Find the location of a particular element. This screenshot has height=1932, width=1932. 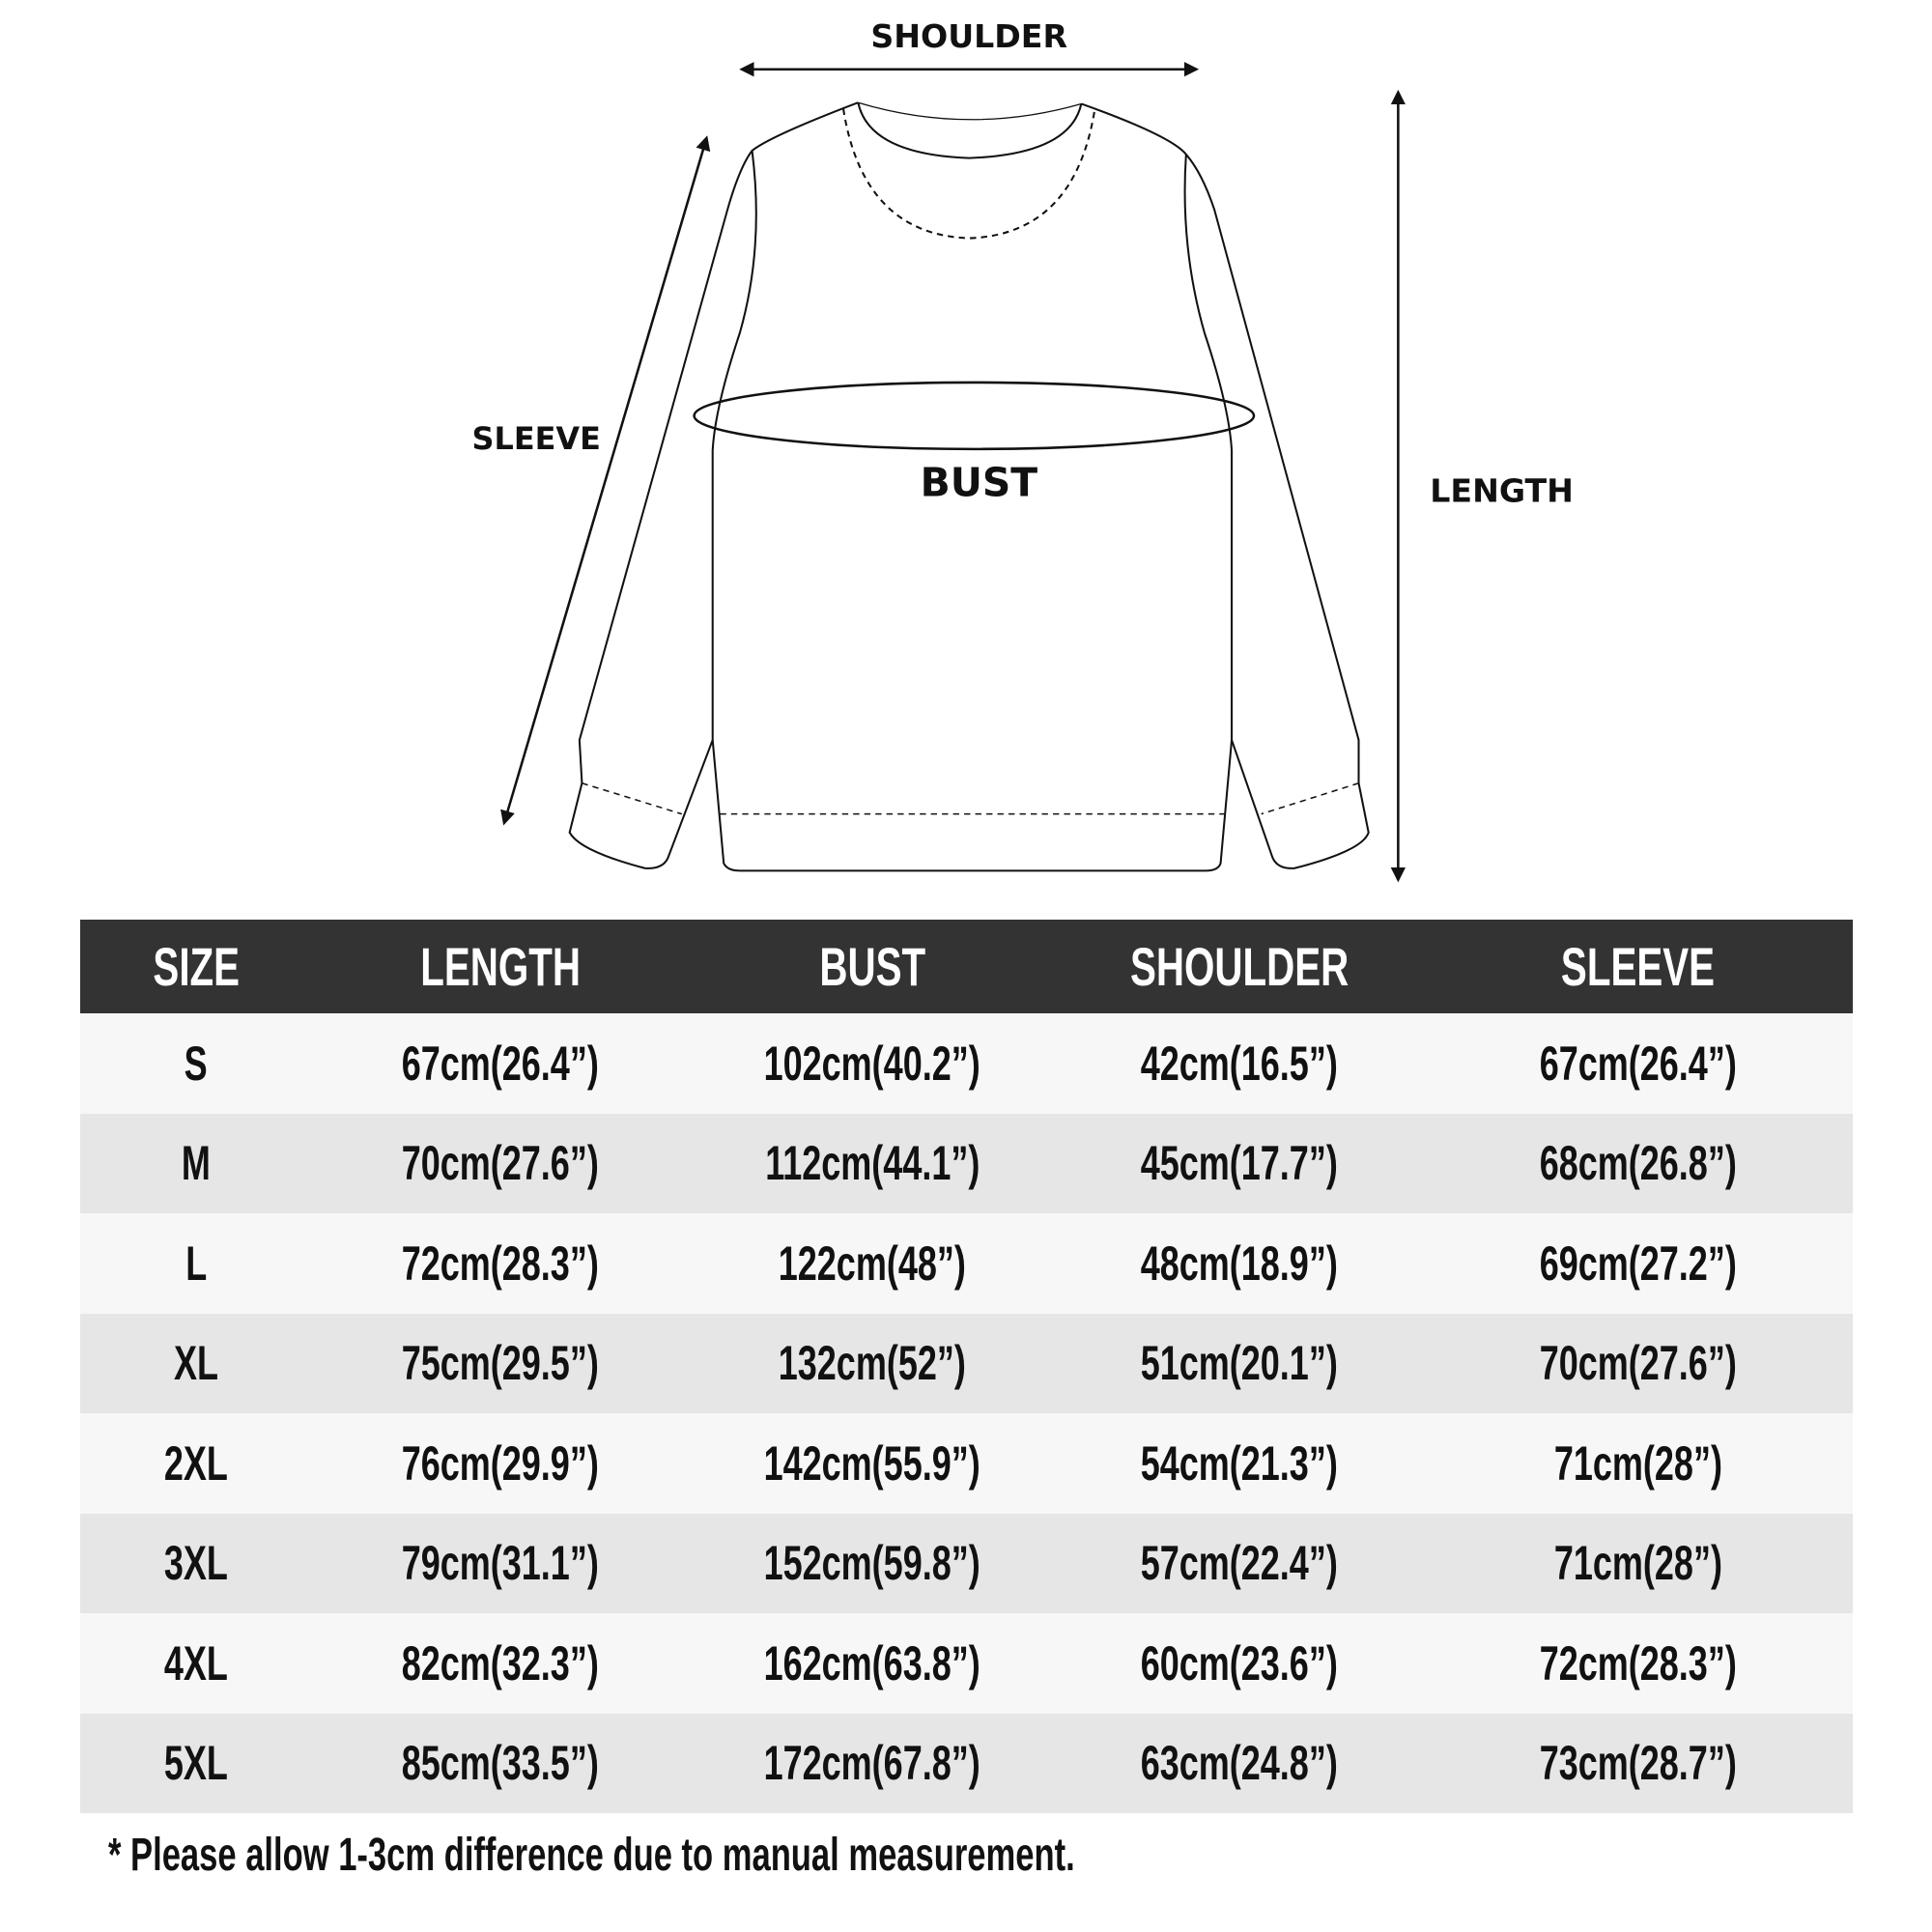

cell-bust: 142cm(55.9”) is located at coordinates (872, 1463).